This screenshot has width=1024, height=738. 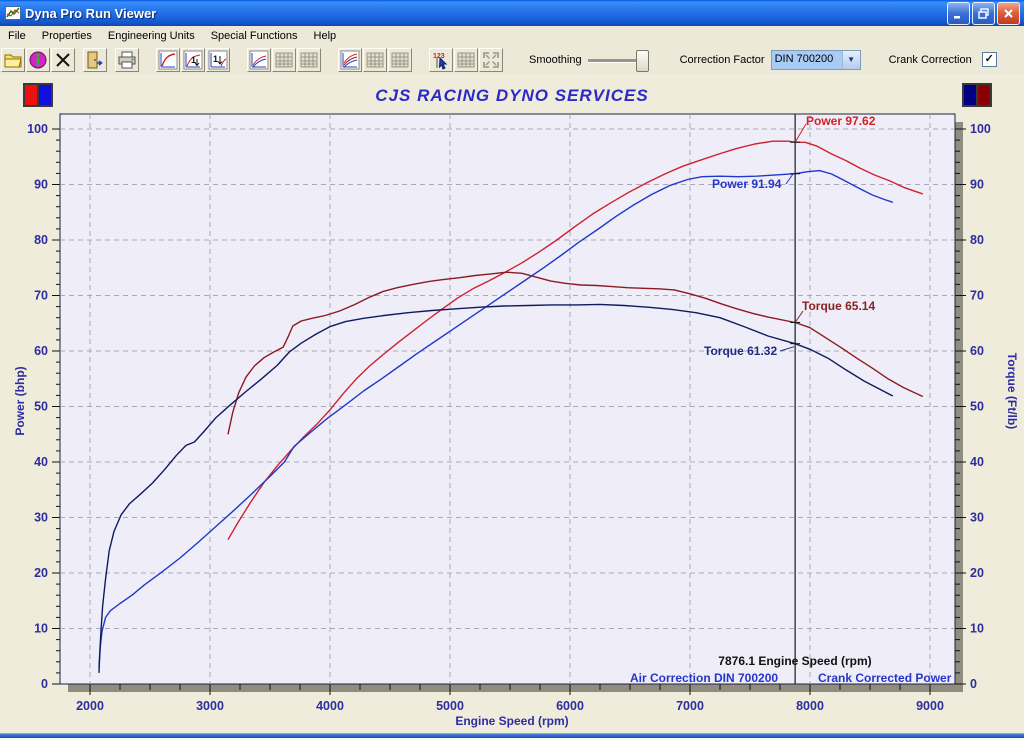 I want to click on legend-swatch-torque-red, so click(x=984, y=95).